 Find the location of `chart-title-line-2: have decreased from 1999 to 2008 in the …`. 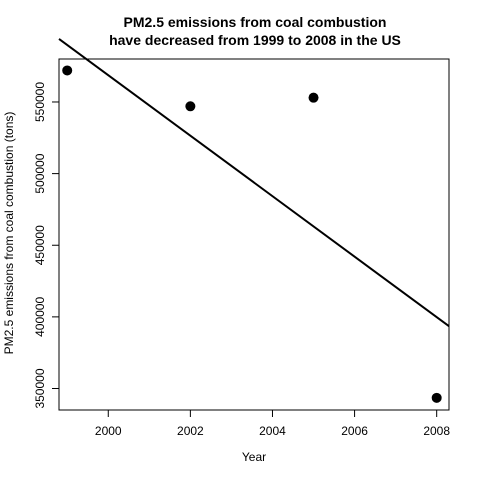

chart-title-line-2: have decreased from 1999 to 2008 in the … is located at coordinates (255, 40).